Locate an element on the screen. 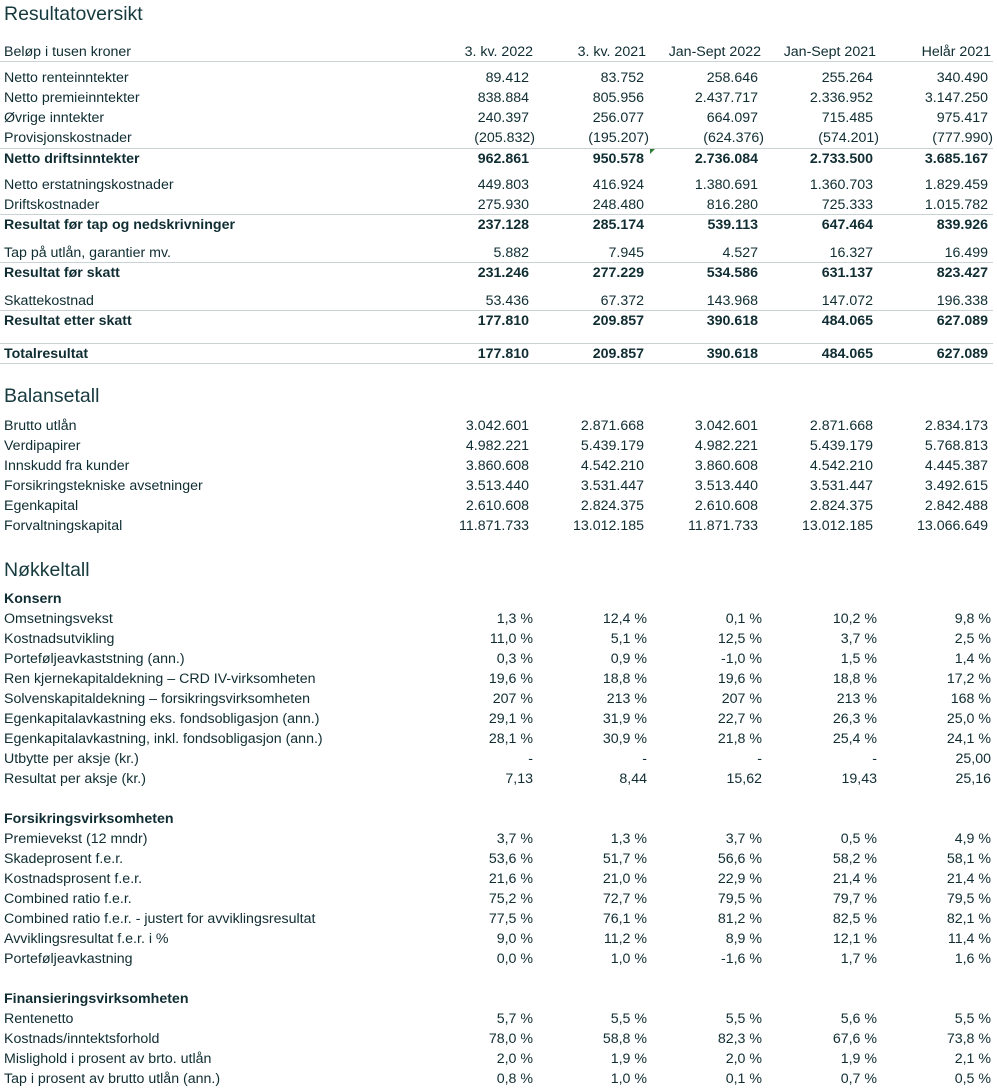 This screenshot has width=997, height=1090. value-cell-col5: 21,4 % is located at coordinates (968, 879).